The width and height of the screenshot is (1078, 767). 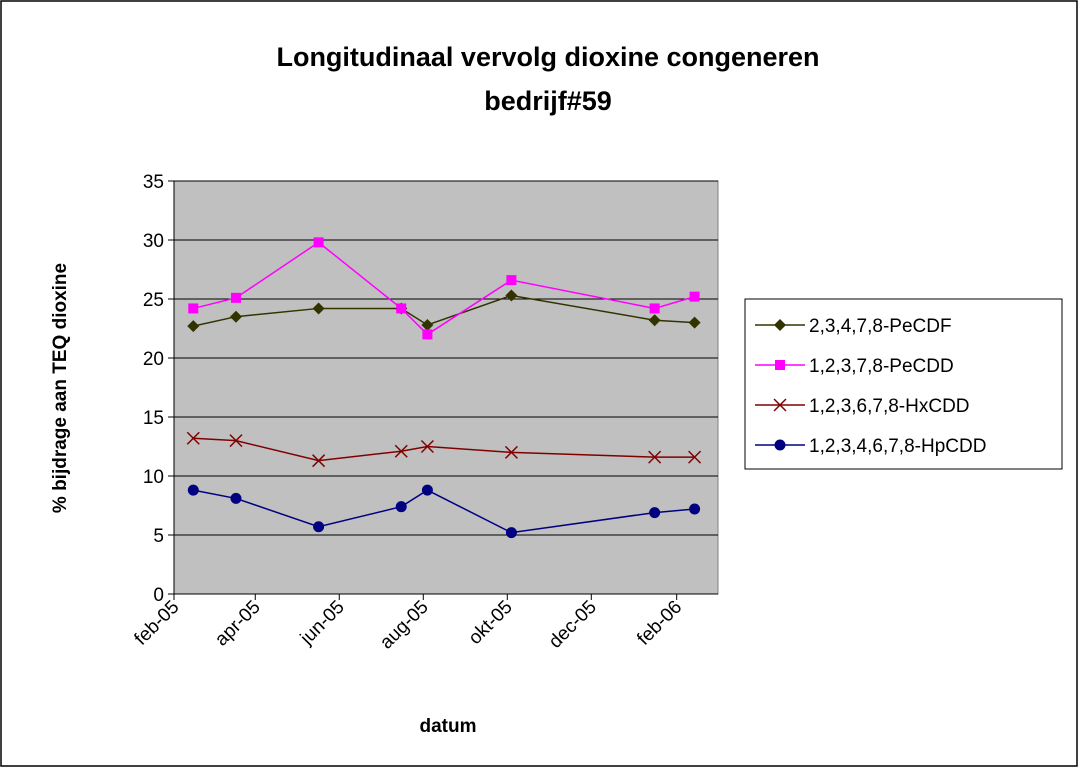 What do you see at coordinates (153, 359) in the screenshot?
I see `y-tick-label: 20` at bounding box center [153, 359].